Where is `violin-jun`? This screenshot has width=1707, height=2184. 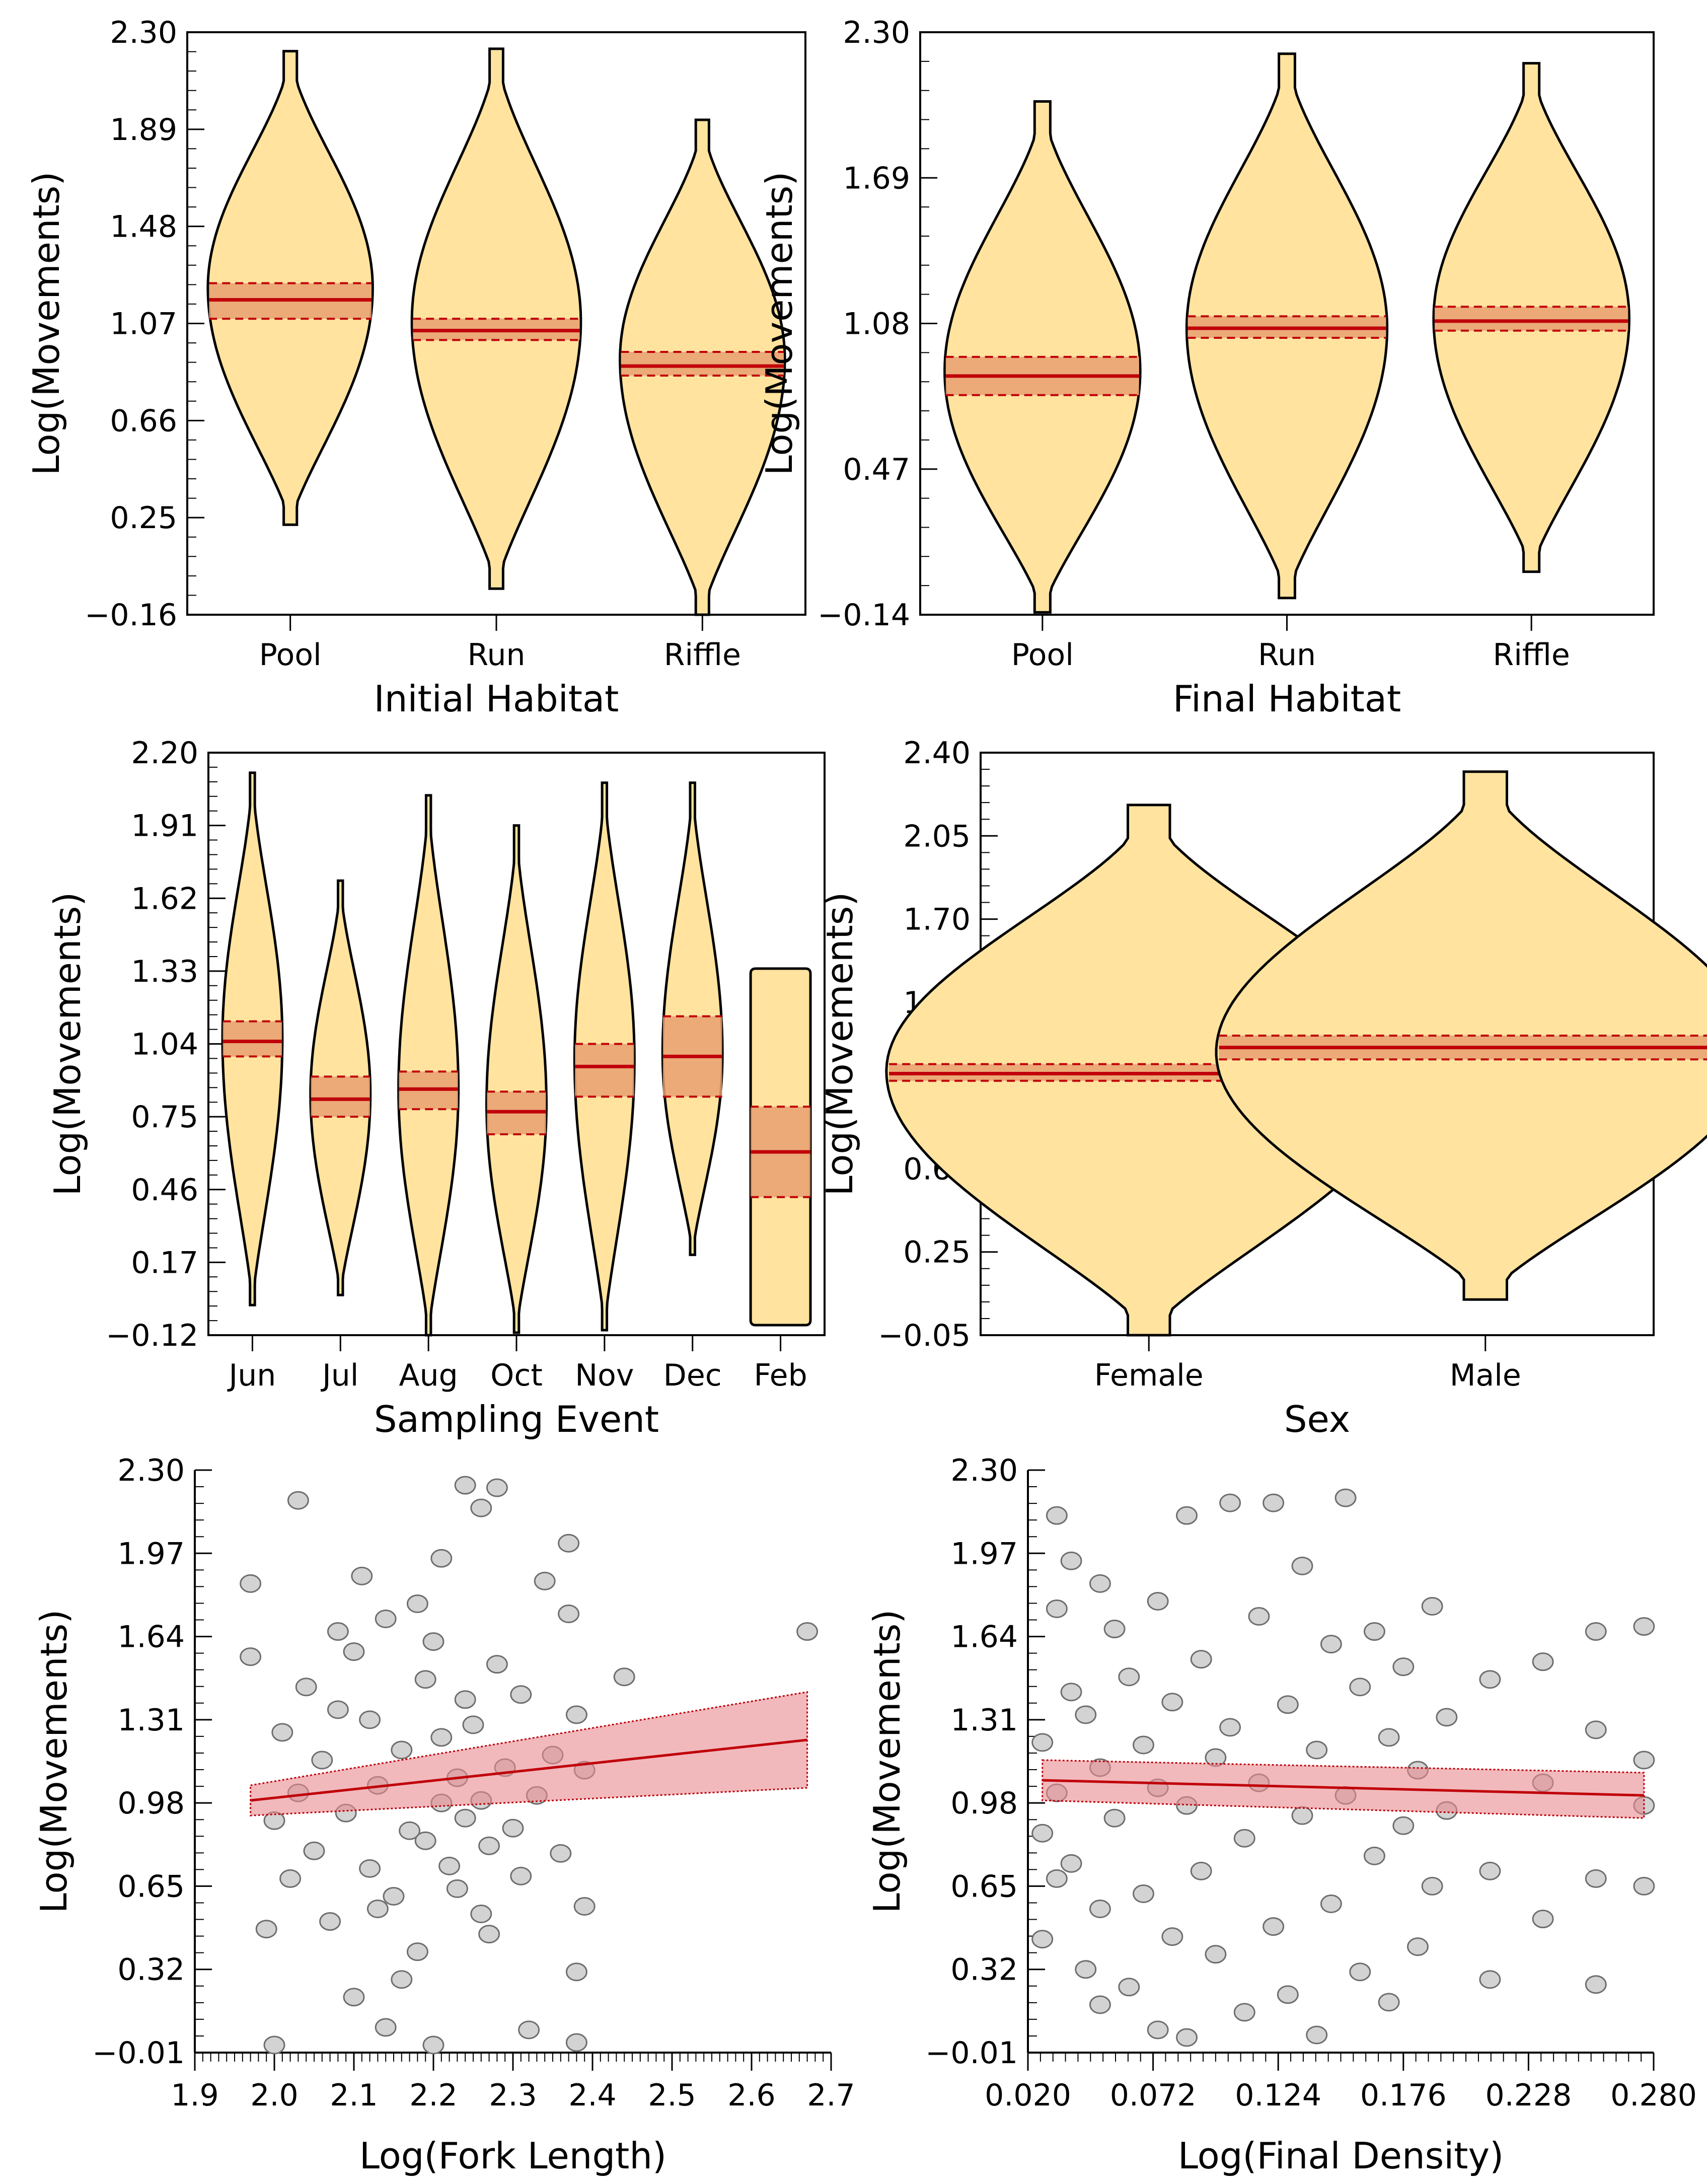 violin-jun is located at coordinates (252, 1038).